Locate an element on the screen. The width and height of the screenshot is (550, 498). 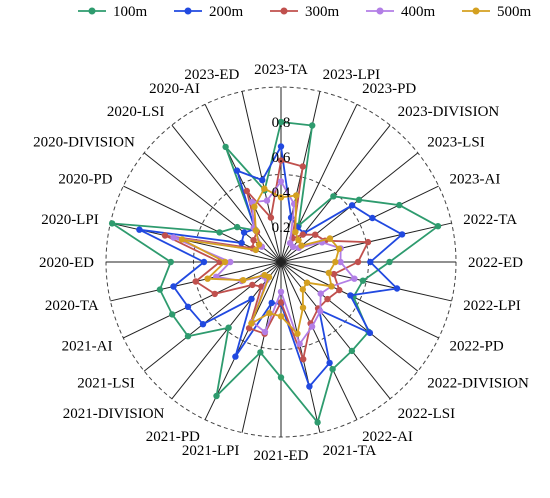
legend-label-200m: 200m is located at coordinates (226, 12).